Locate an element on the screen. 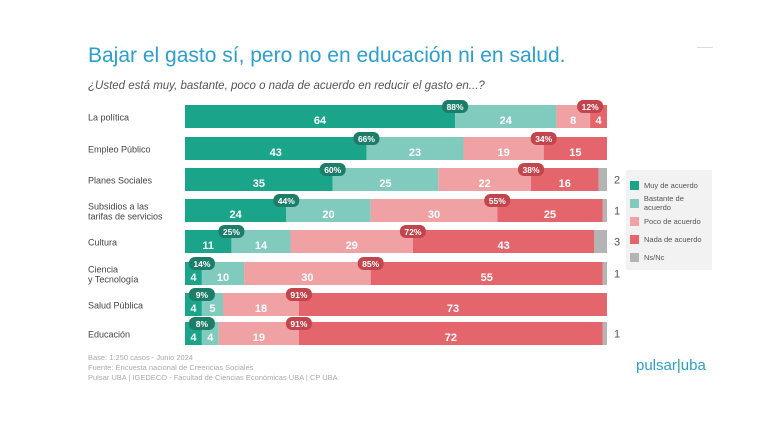 Image resolution: width=770 pixels, height=433 pixels. legend-item: Poco de acuerdo is located at coordinates (671, 221).